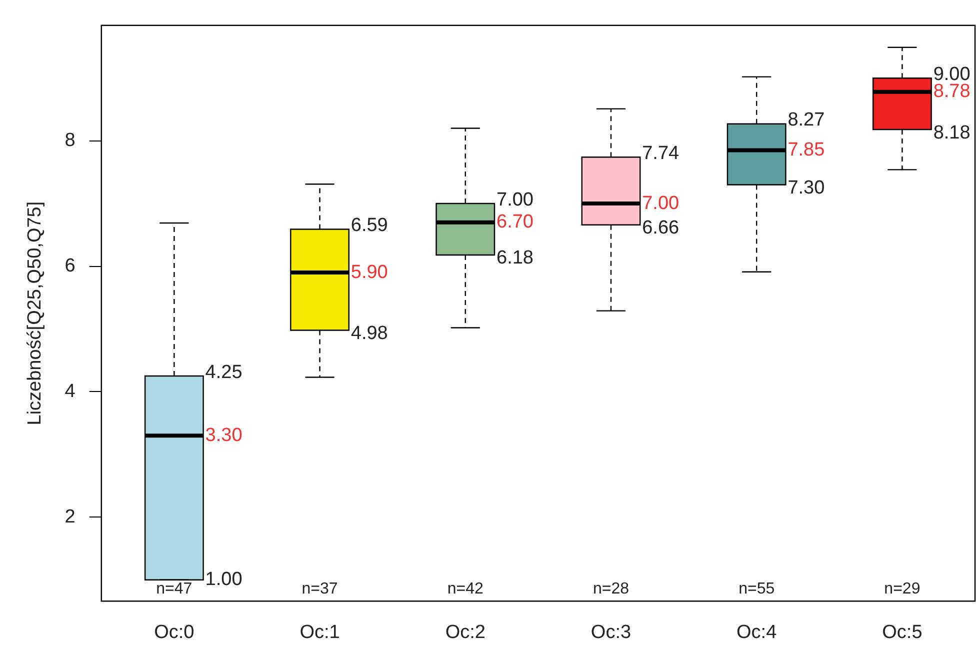 The image size is (976, 657). What do you see at coordinates (661, 153) in the screenshot?
I see `annotation: 7.74` at bounding box center [661, 153].